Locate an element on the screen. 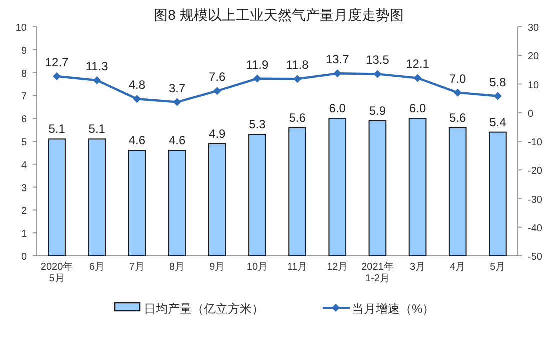  legend-label: 日均产量（亿立方米） is located at coordinates (204, 309).